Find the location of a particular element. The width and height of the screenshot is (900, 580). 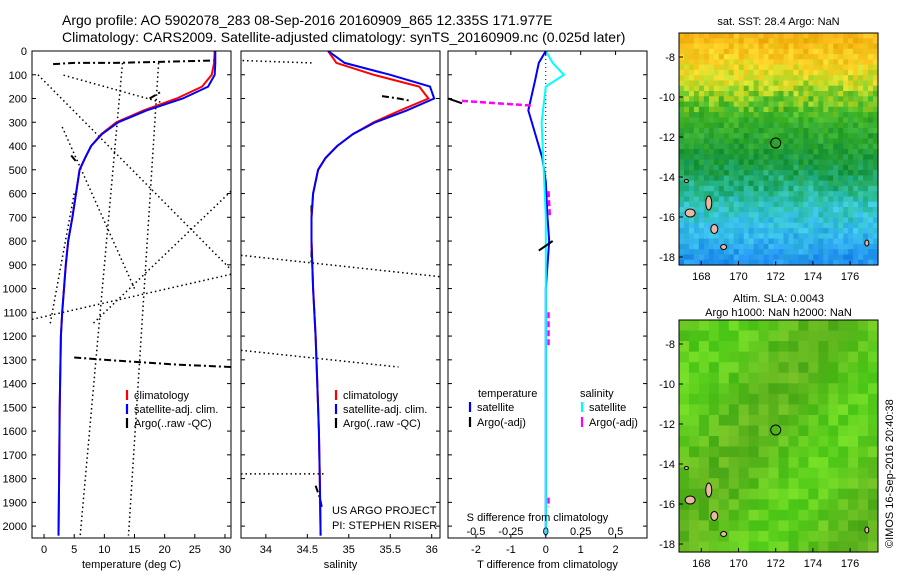

legend-title-salinity: salinity is located at coordinates (597, 394).